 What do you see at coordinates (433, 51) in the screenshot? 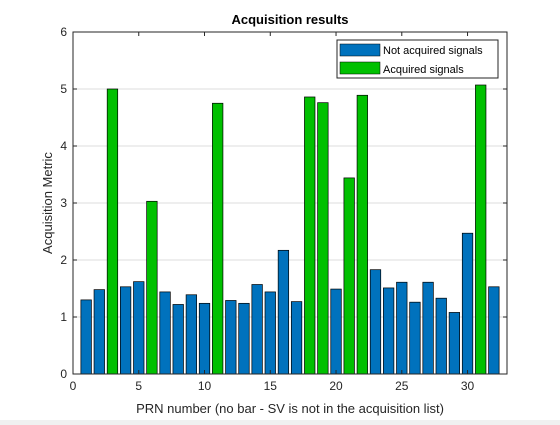
I see `legend-label-not-acquired: Not acquired signals` at bounding box center [433, 51].